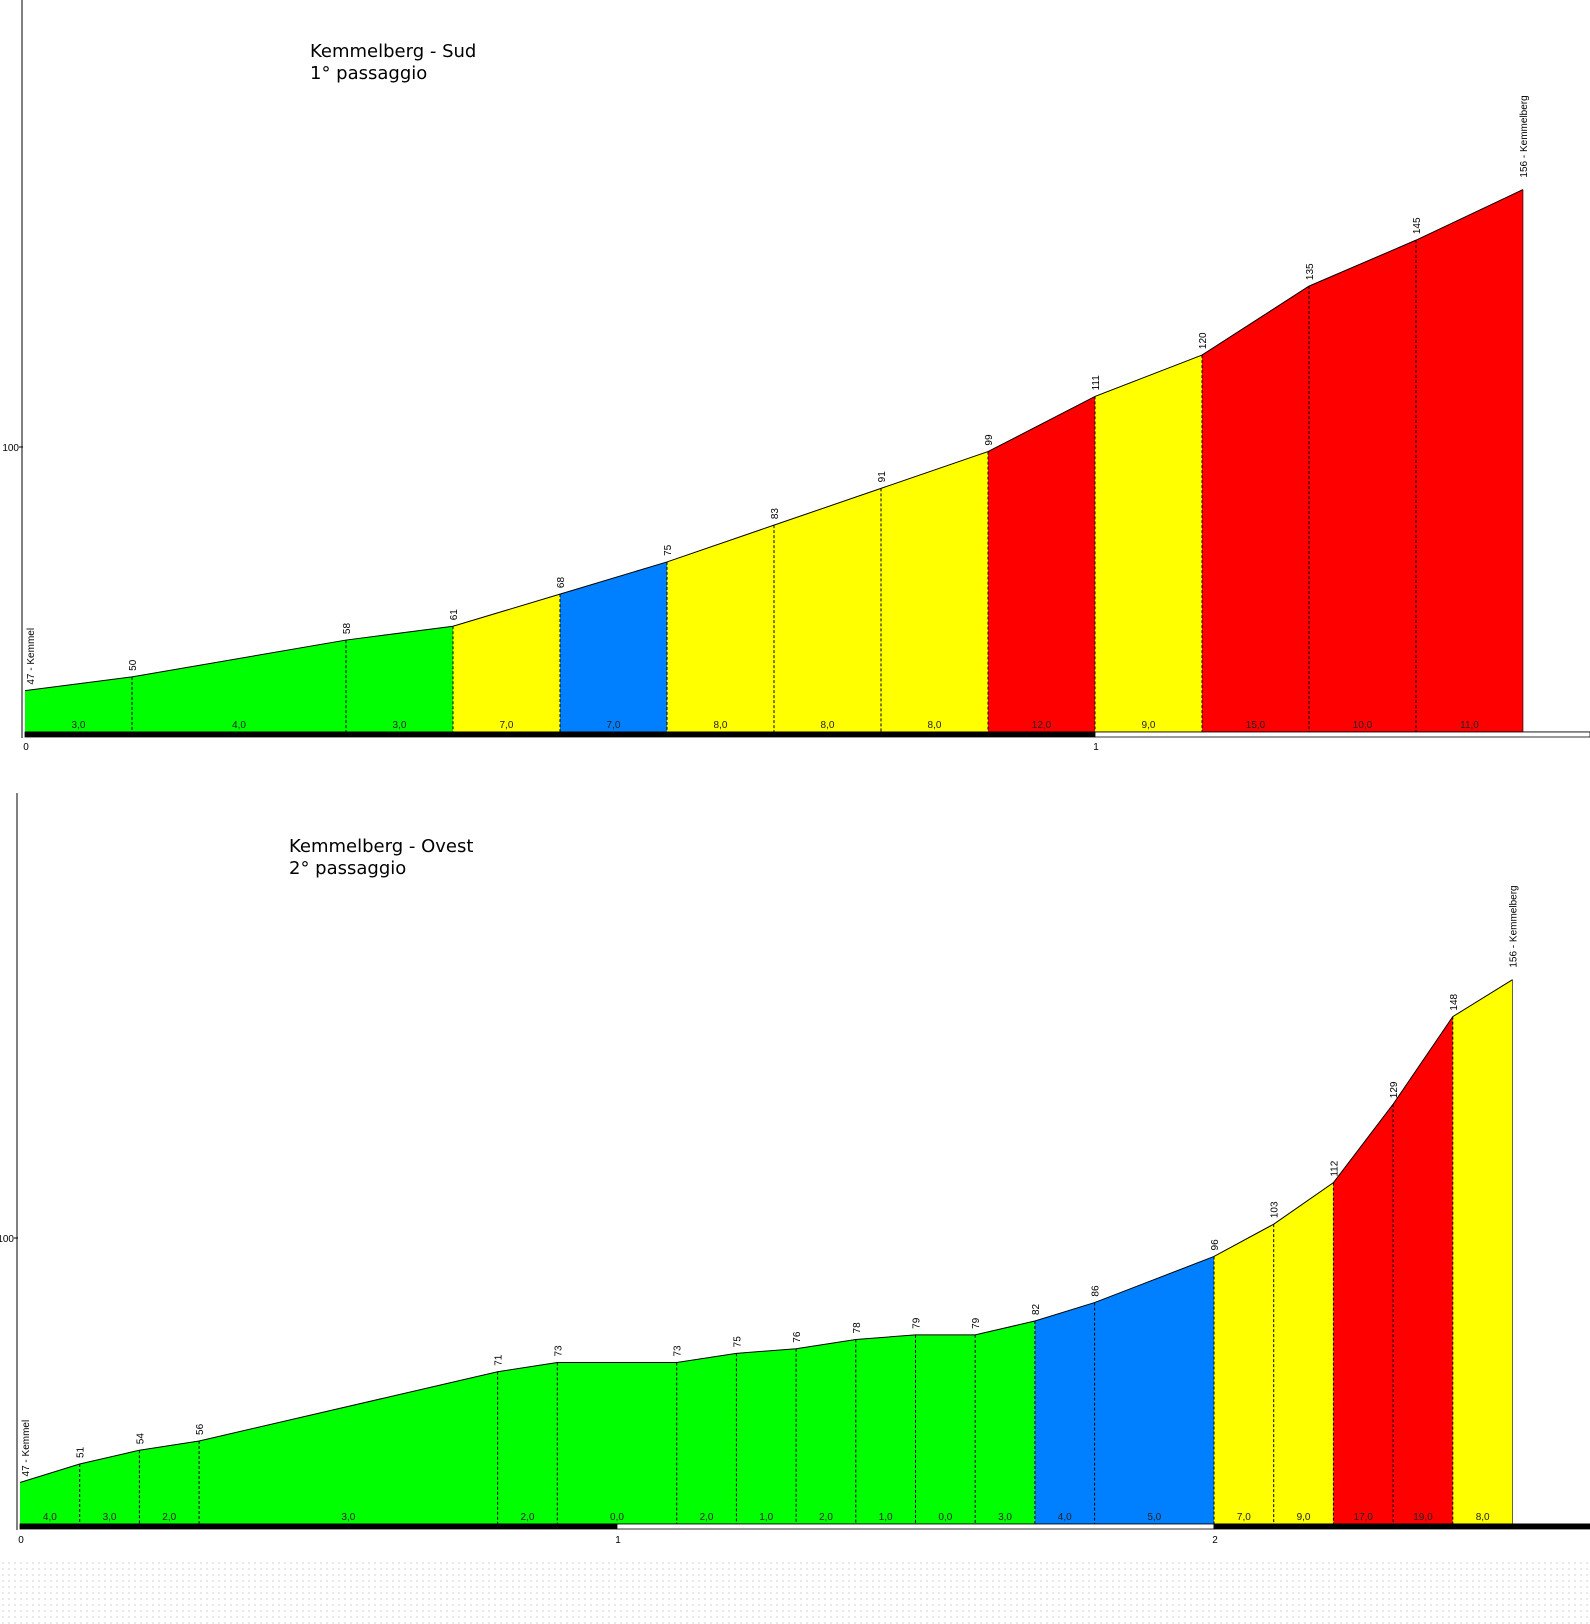 The height and width of the screenshot is (1624, 1590). I want to click on x-tick-label: 2, so click(1215, 1540).